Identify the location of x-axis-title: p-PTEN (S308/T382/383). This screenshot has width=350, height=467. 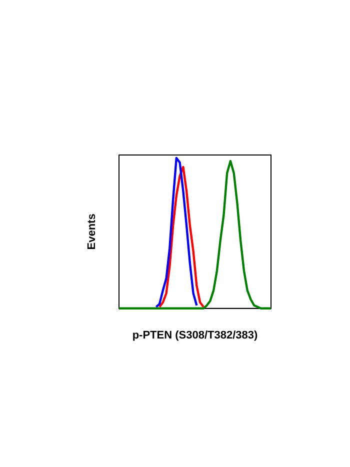
(195, 335).